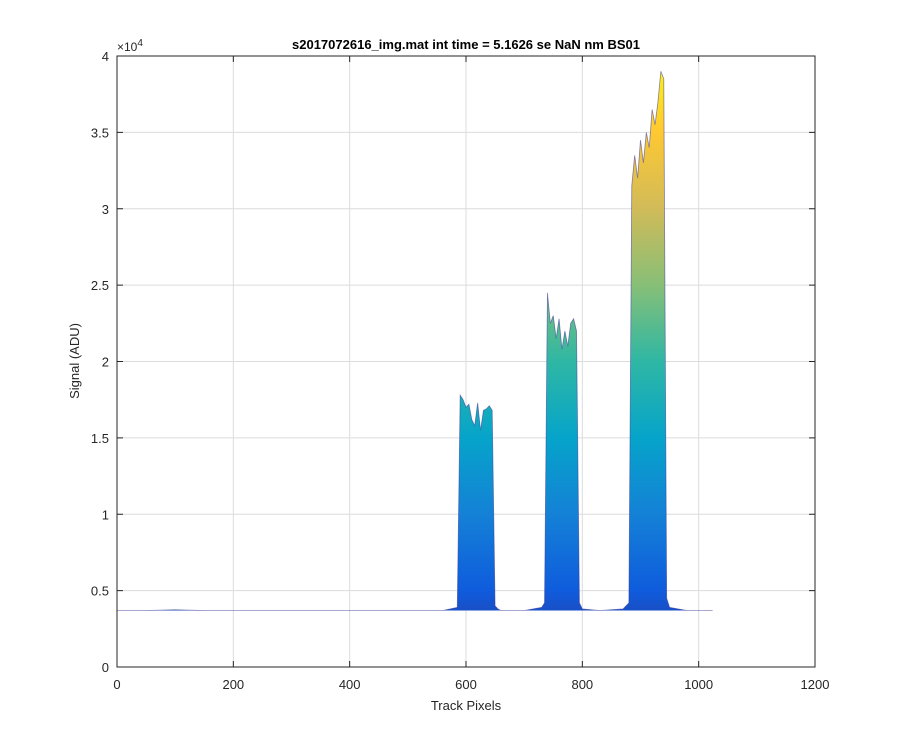 This screenshot has width=900, height=750. Describe the element at coordinates (350, 684) in the screenshot. I see `x-tick-label: 400` at that location.